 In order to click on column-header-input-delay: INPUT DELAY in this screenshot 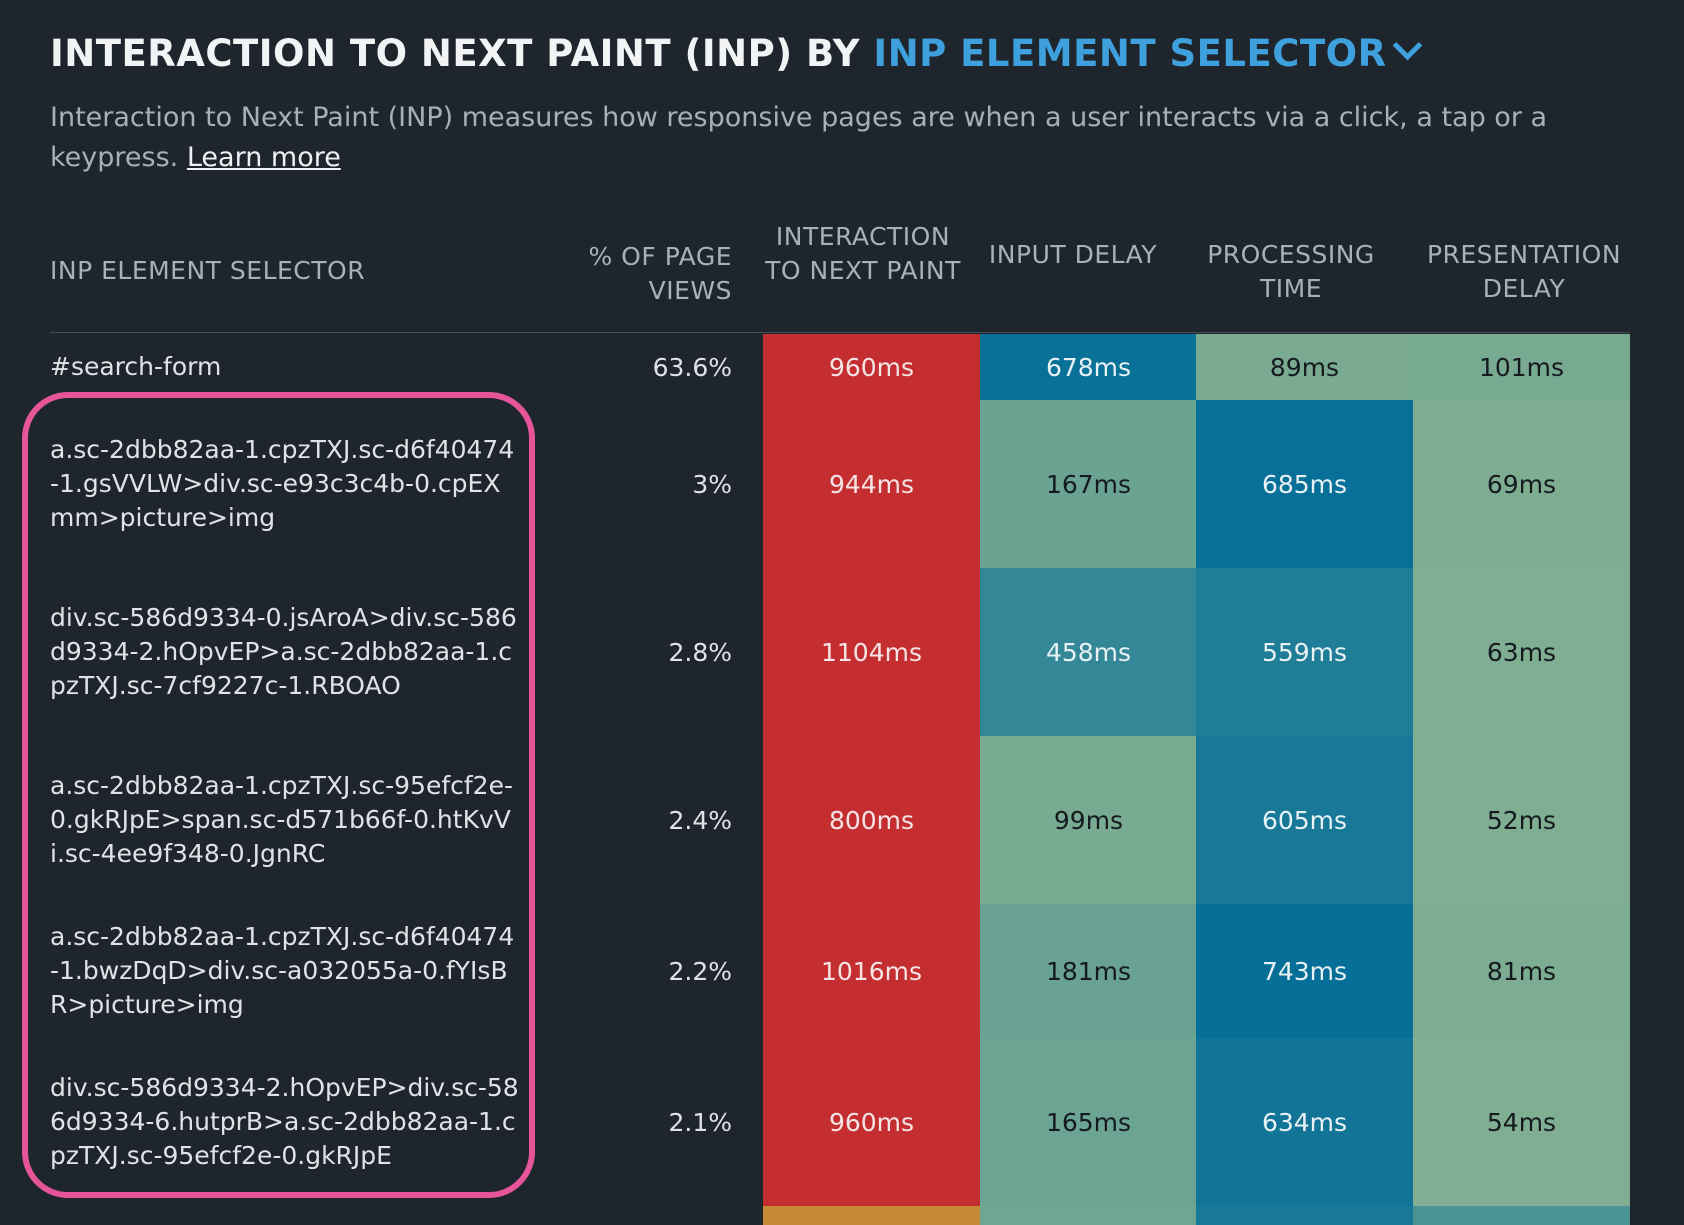, I will do `click(1073, 254)`.